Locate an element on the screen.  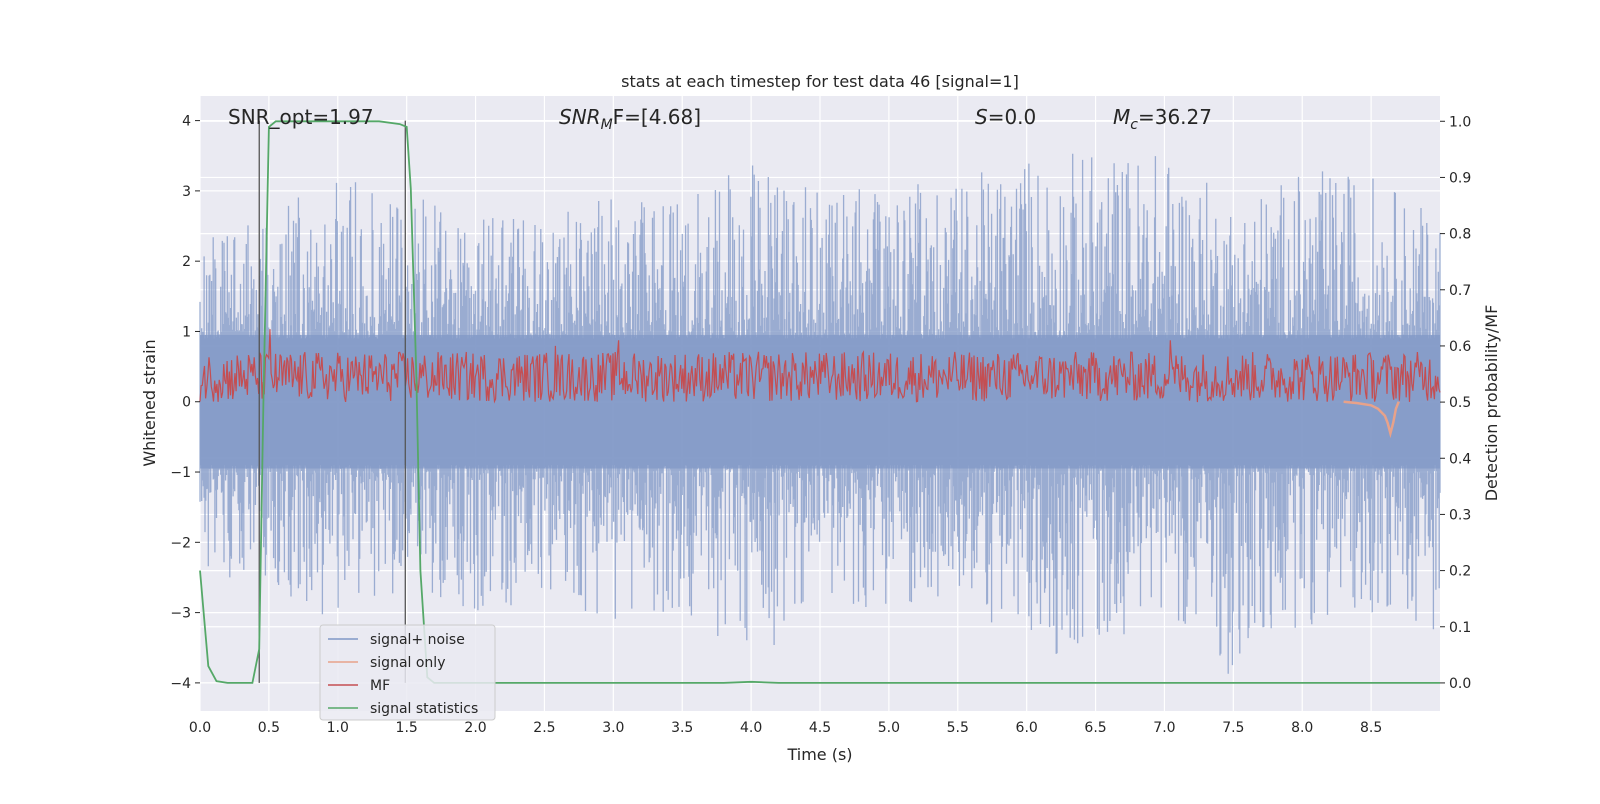
x-axis-label: Time (s) is located at coordinates (819, 754).